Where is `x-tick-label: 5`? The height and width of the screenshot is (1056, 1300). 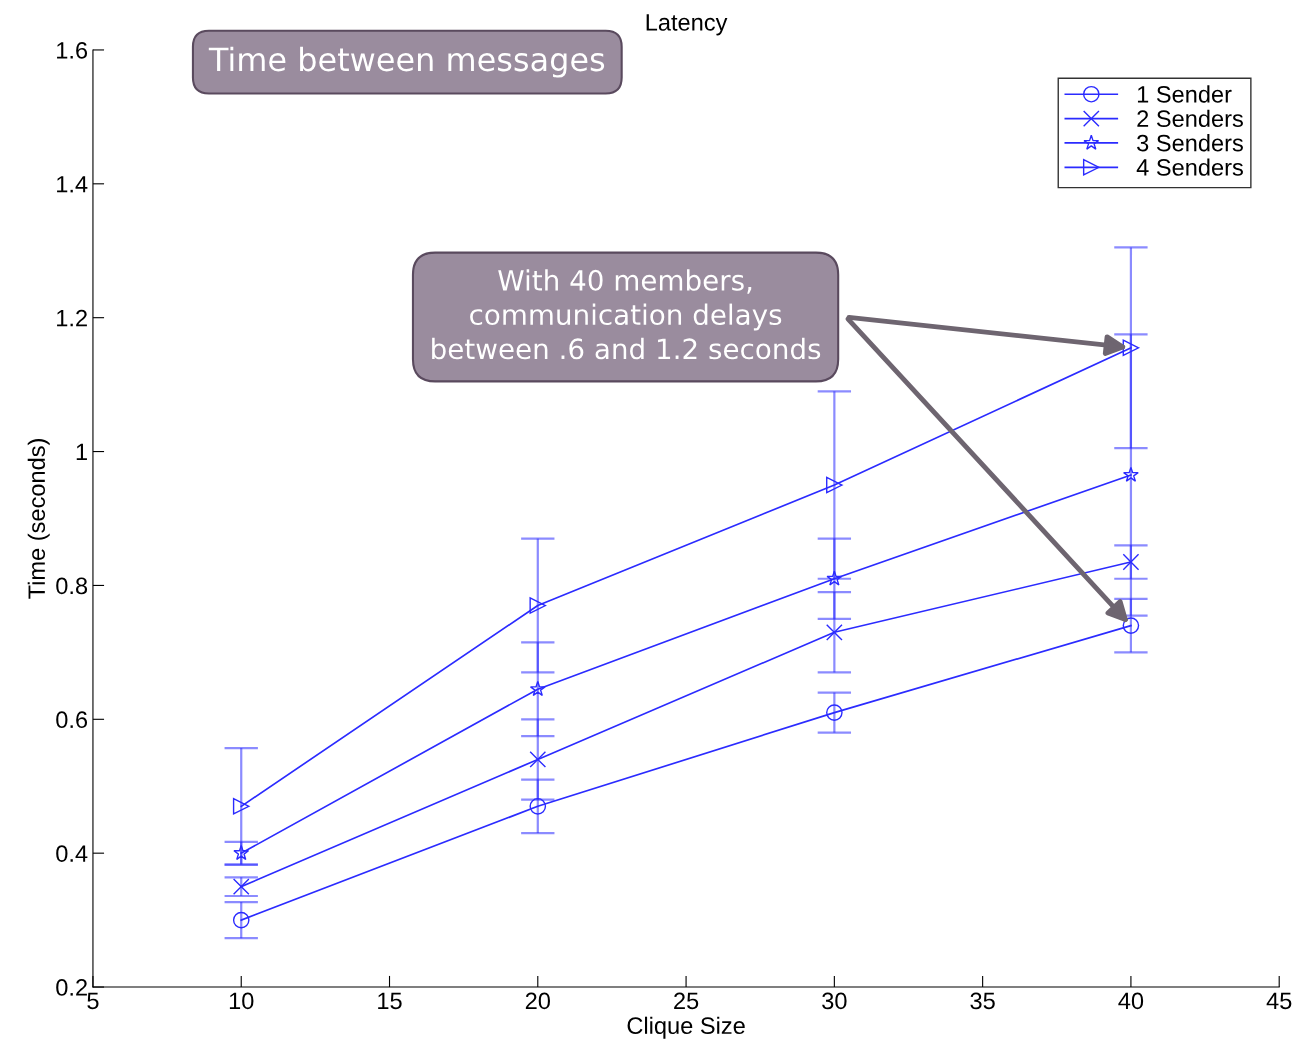 x-tick-label: 5 is located at coordinates (93, 1001).